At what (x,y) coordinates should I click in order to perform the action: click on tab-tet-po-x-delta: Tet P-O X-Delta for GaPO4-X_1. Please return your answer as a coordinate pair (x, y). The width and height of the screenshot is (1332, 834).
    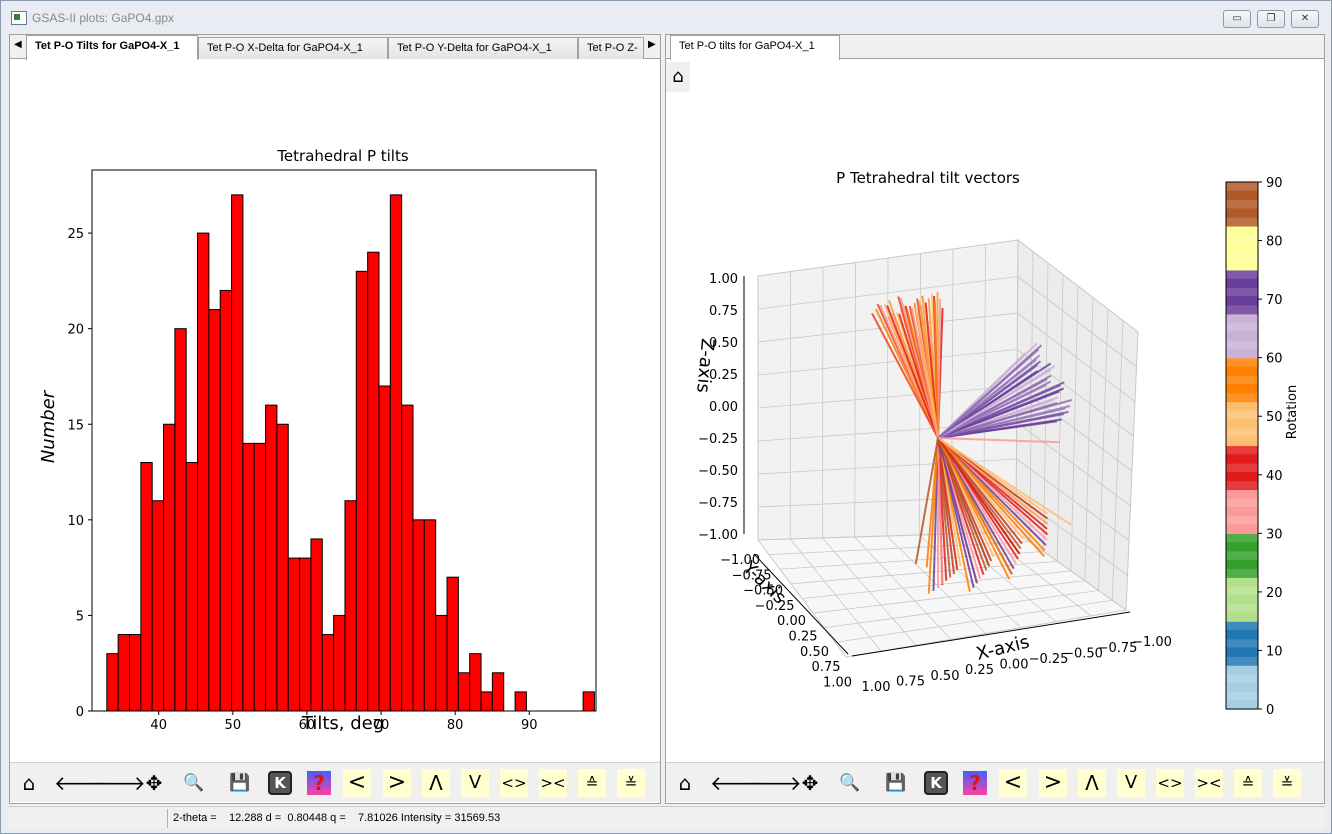
    Looking at the image, I should click on (293, 48).